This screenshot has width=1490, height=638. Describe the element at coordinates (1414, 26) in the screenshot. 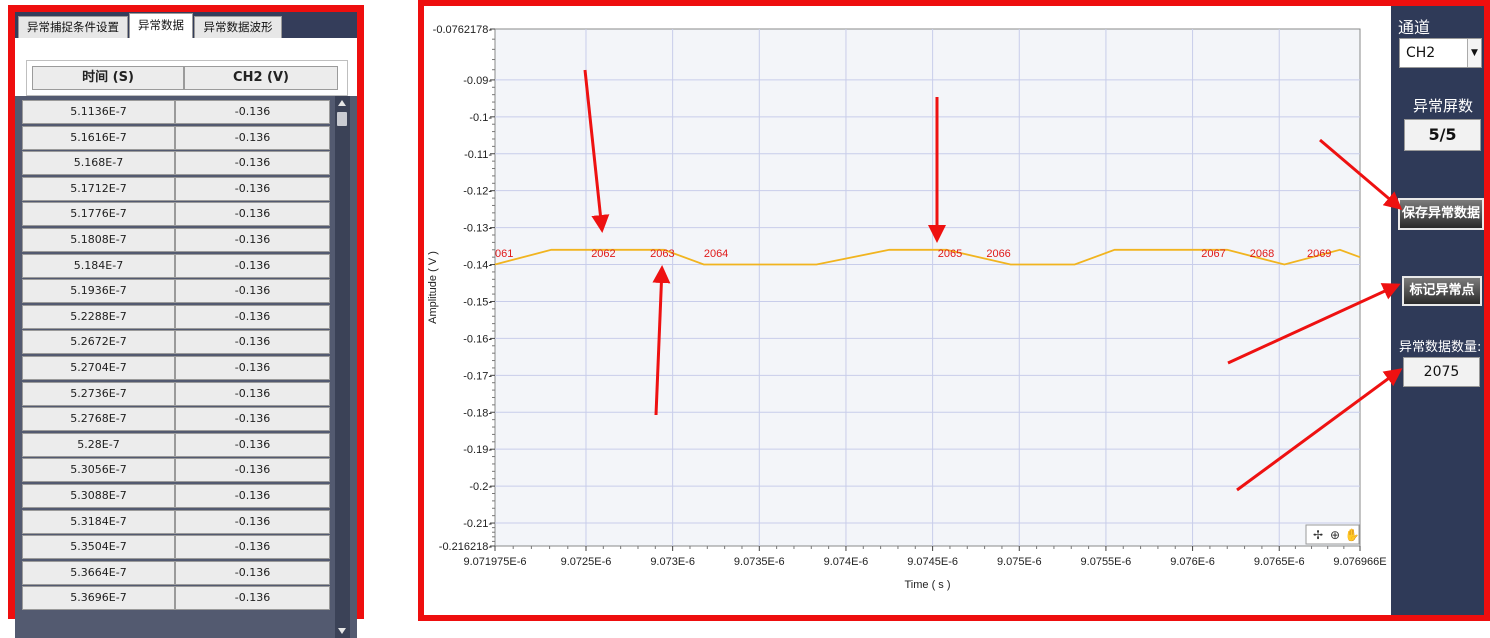

I see `channel-label: 通道` at that location.